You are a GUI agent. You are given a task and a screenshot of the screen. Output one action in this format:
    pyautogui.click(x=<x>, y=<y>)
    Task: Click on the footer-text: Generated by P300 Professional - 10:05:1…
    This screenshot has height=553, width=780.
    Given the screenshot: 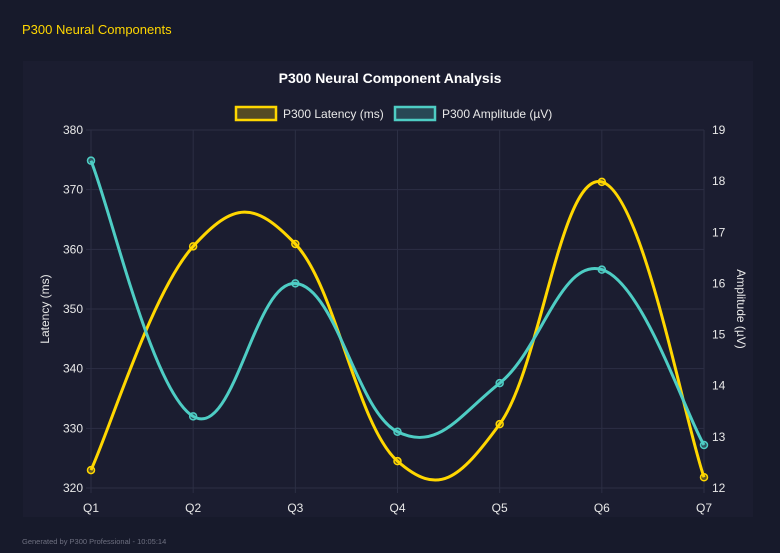 What is the action you would take?
    pyautogui.click(x=94, y=541)
    